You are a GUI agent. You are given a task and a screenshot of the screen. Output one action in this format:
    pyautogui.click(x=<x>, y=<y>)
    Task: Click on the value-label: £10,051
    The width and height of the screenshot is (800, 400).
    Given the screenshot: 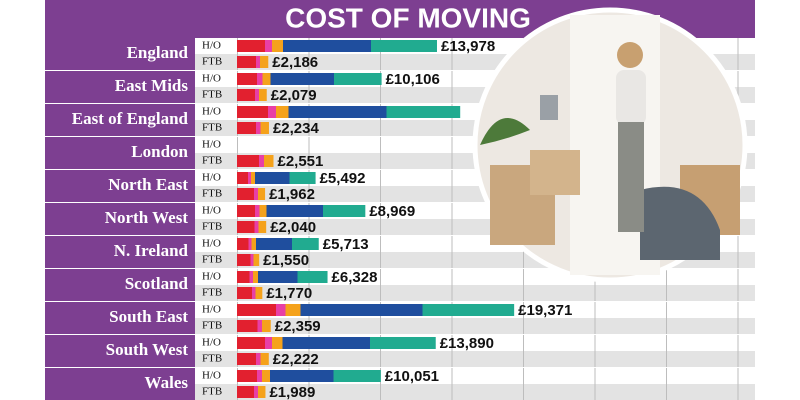 What is the action you would take?
    pyautogui.click(x=412, y=376)
    